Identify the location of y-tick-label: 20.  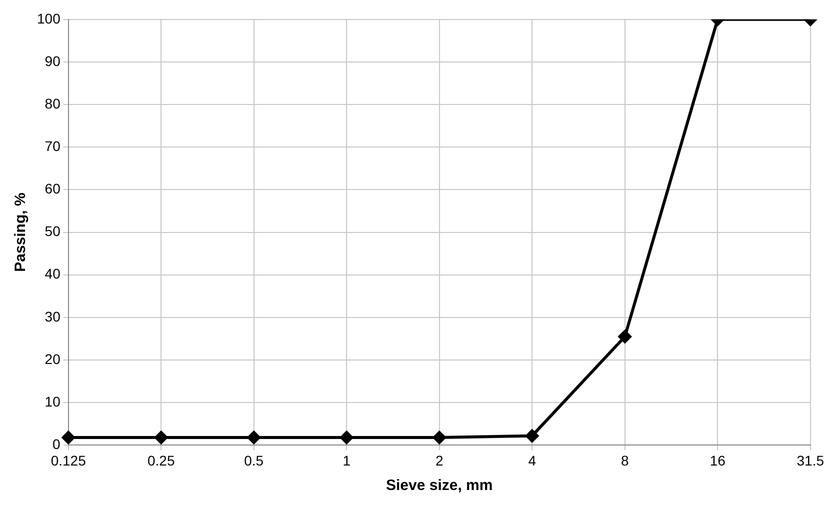
(52, 358).